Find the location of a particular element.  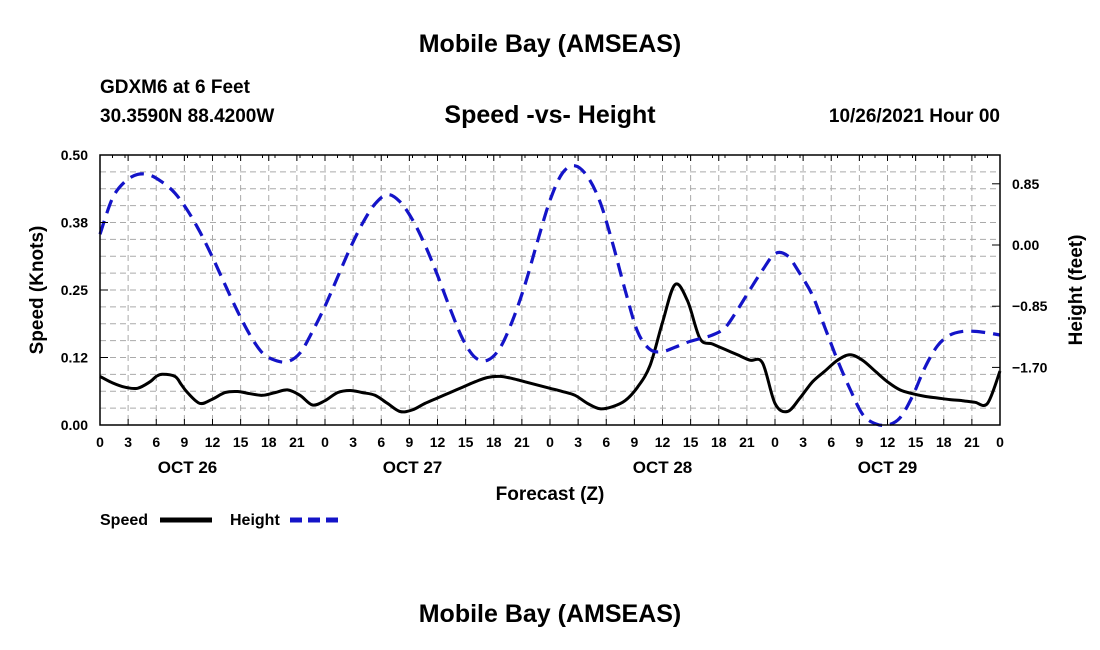

y2-tick-label: 0.00 is located at coordinates (1025, 245).